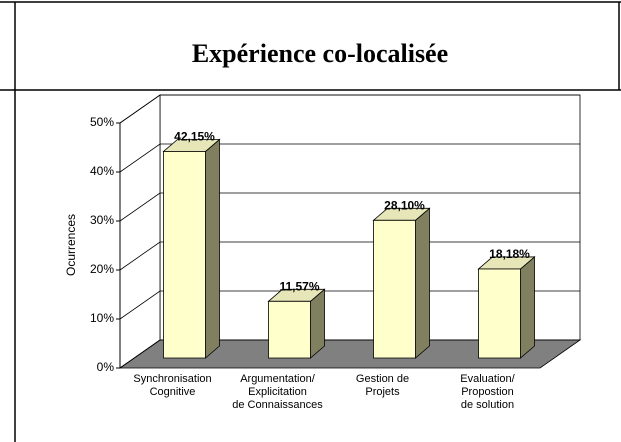 The width and height of the screenshot is (621, 442). I want to click on x-tick-label: Gestion de Projets, so click(382, 385).